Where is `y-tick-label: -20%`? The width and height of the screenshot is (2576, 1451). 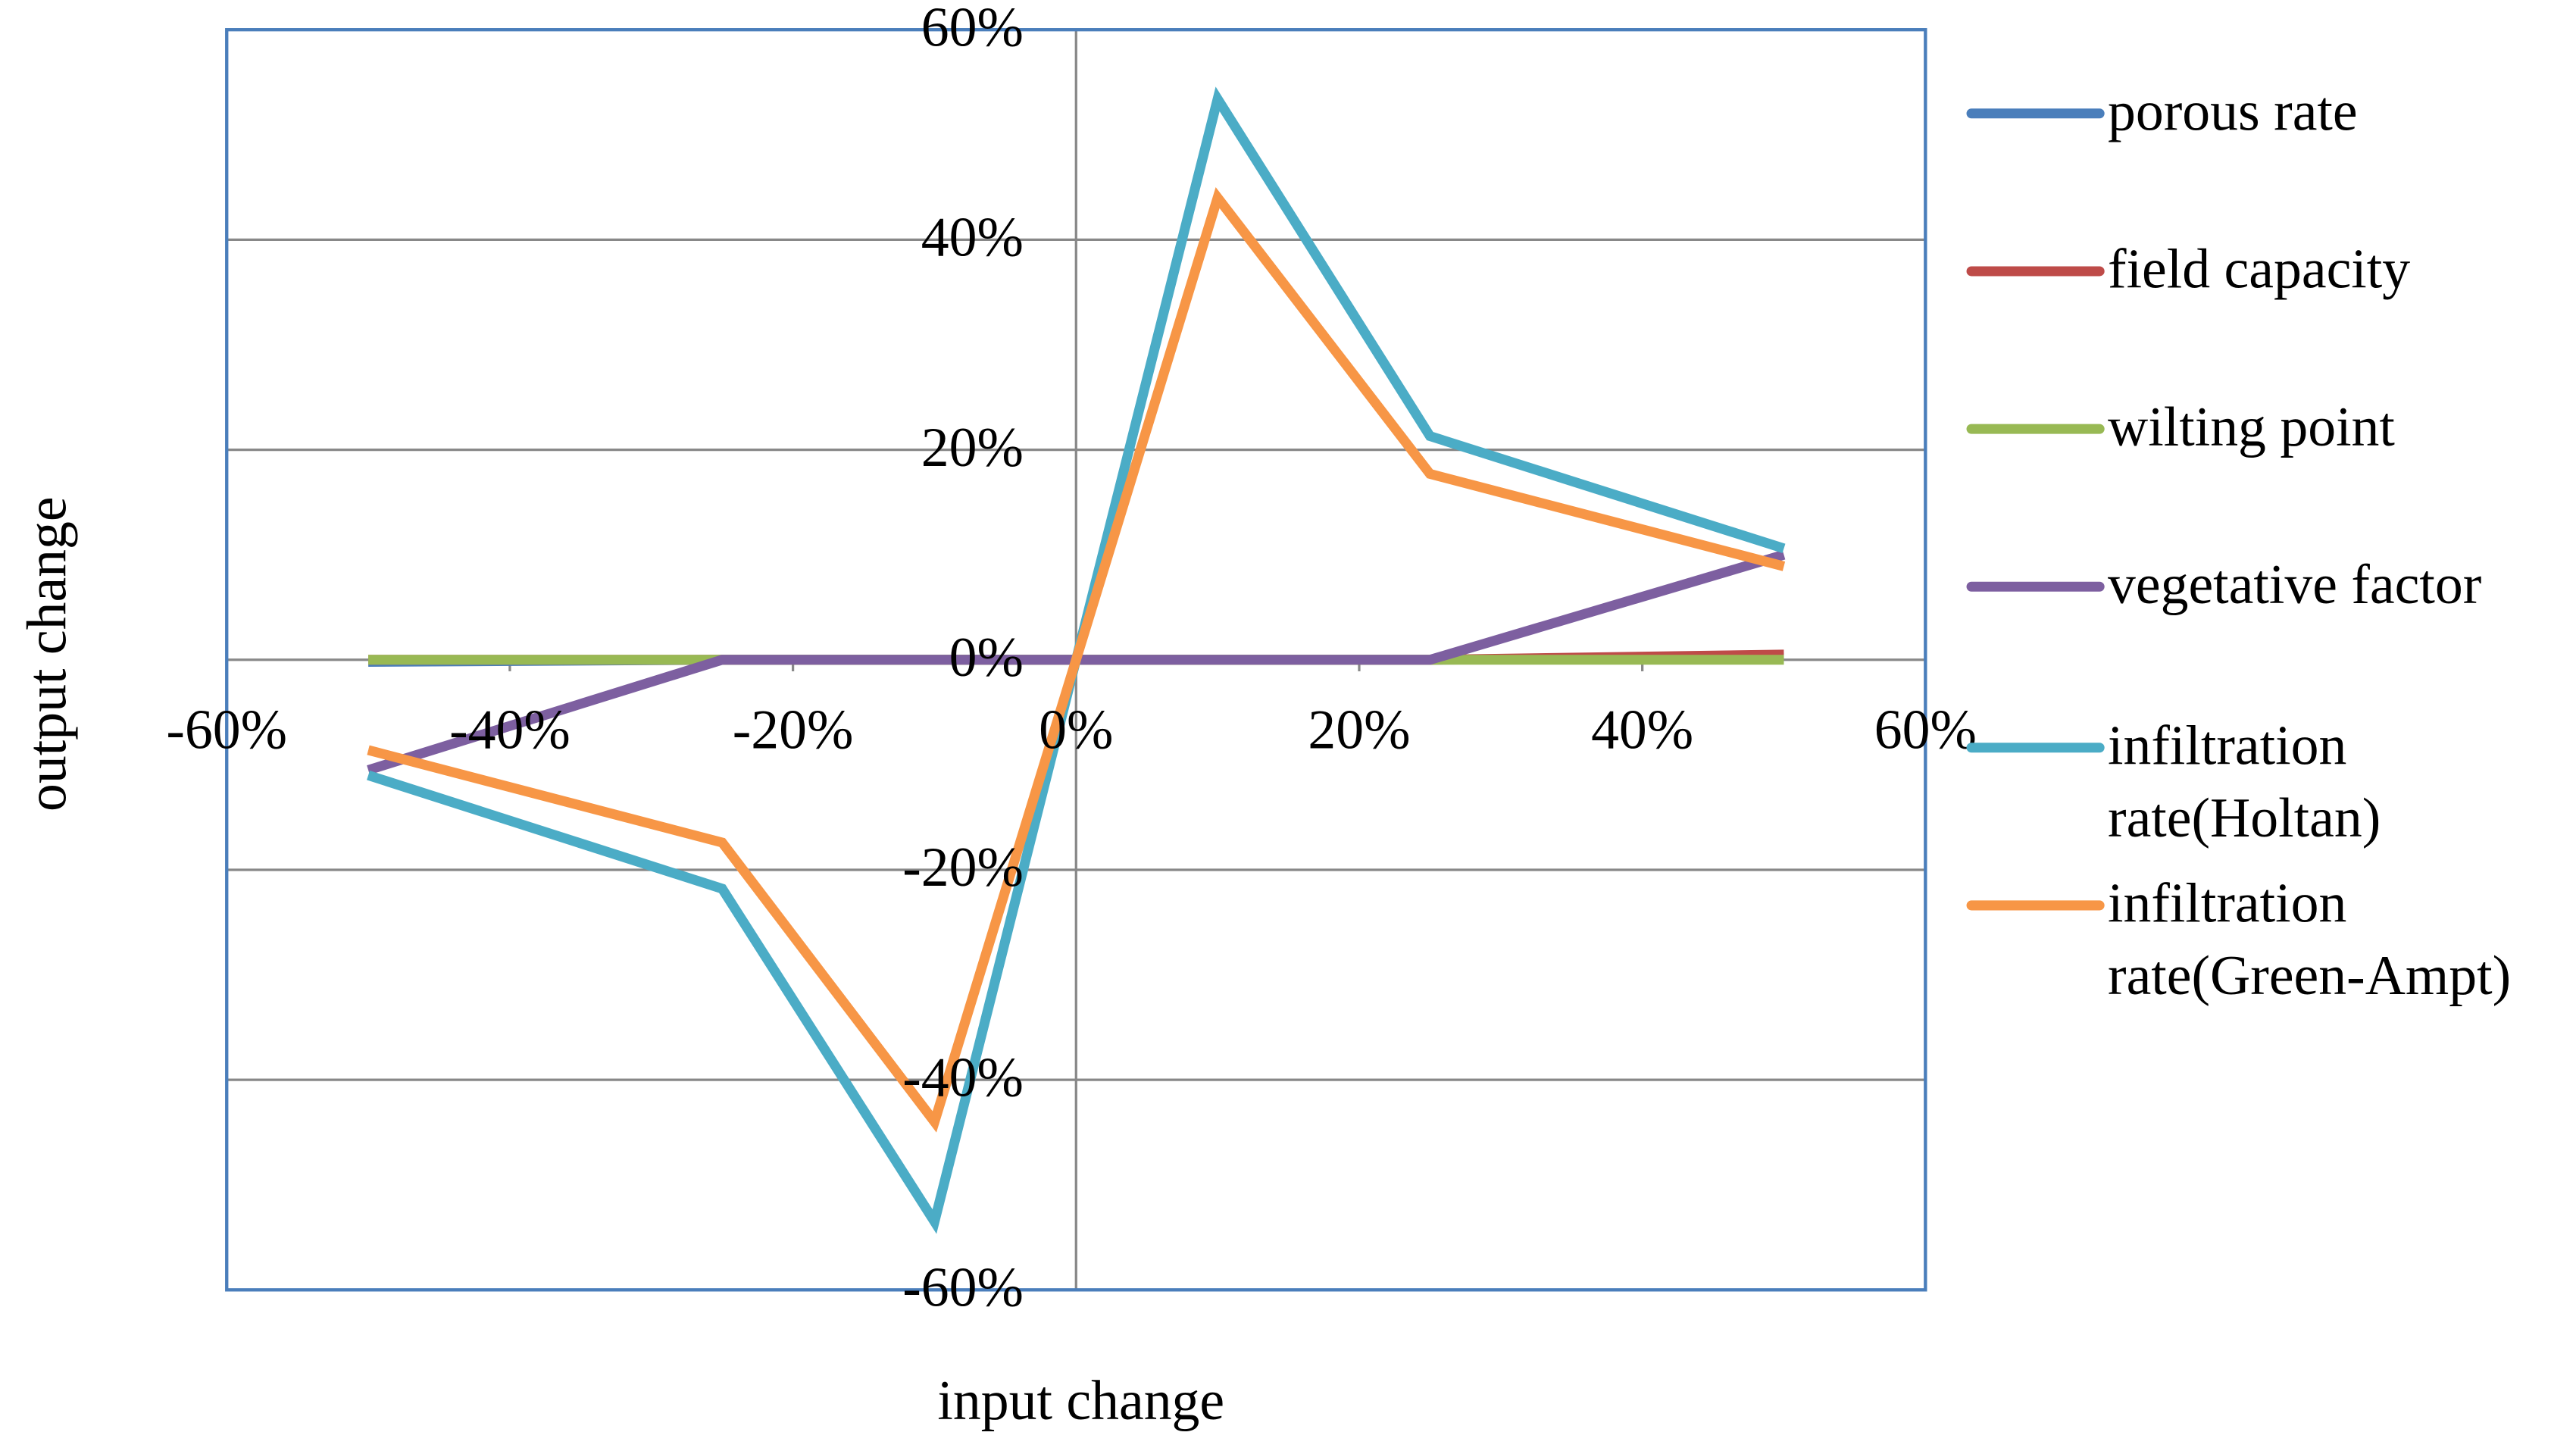 y-tick-label: -20% is located at coordinates (963, 867).